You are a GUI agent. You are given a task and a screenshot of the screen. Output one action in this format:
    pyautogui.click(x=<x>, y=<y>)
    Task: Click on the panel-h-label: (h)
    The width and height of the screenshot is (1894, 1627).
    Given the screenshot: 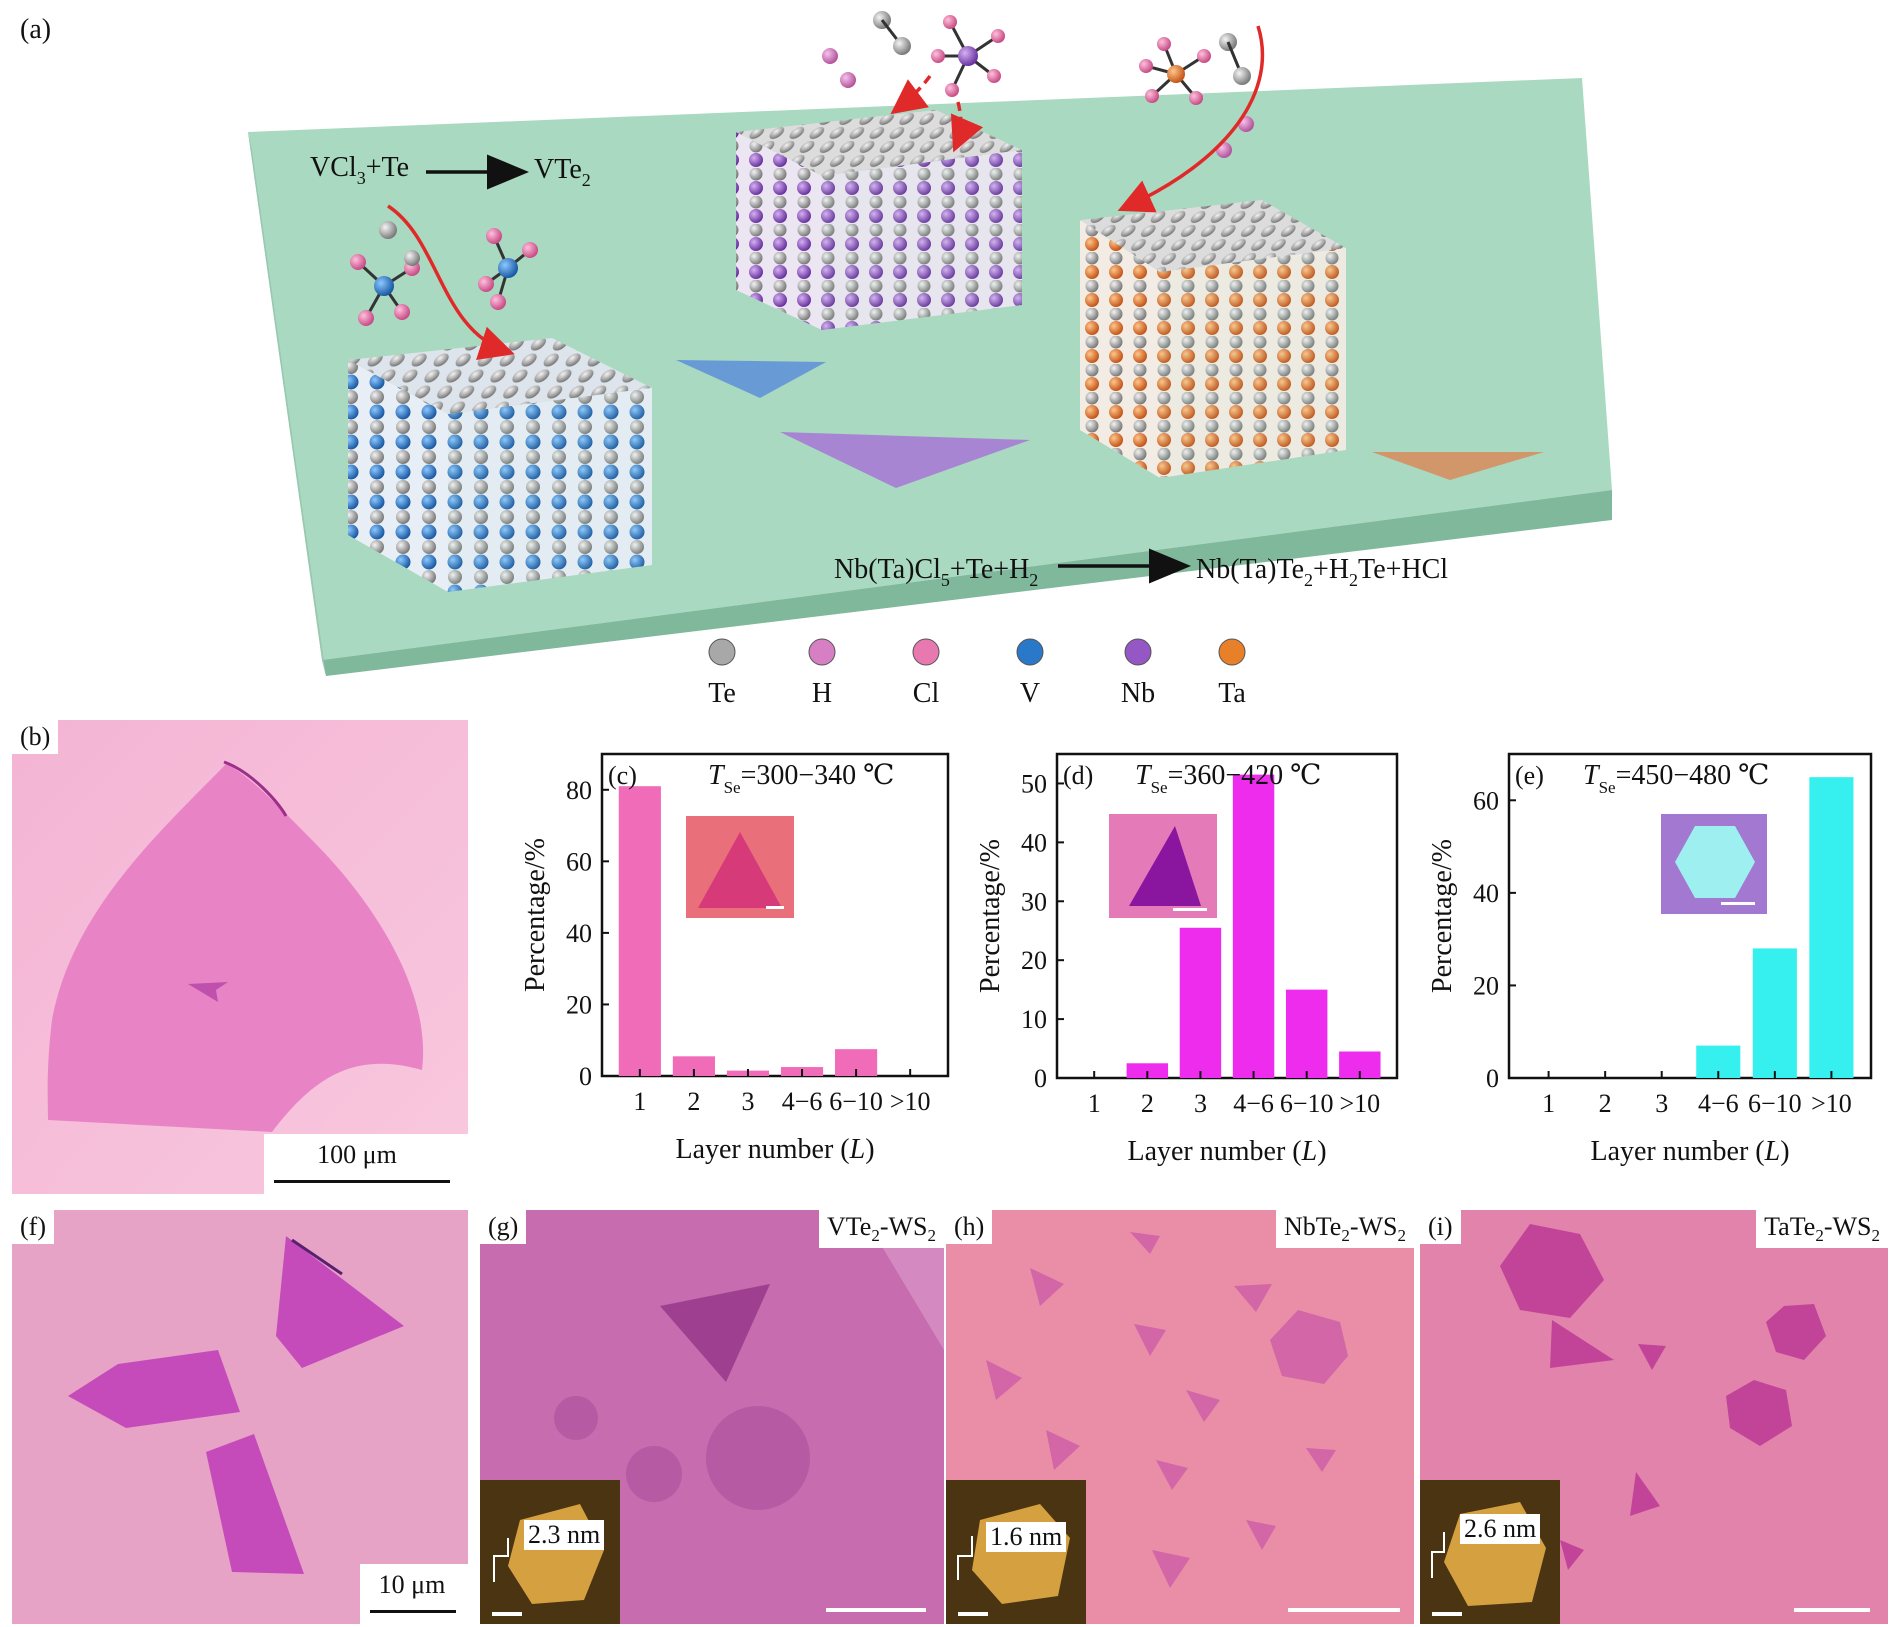 What is the action you would take?
    pyautogui.click(x=969, y=1227)
    